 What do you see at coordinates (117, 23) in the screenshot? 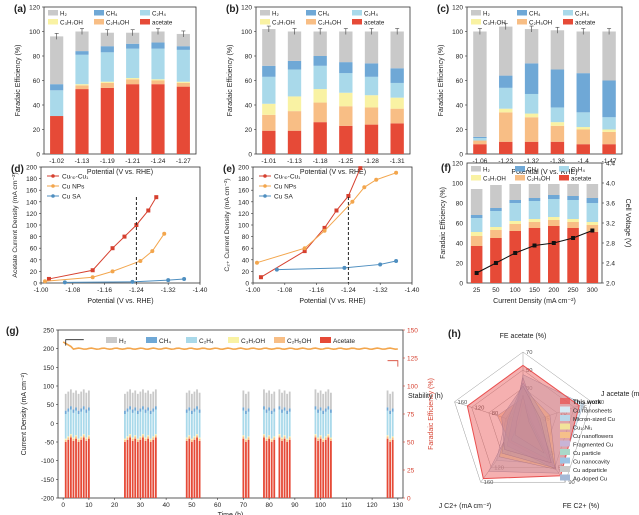
I see `legend-label: C₂H₅OH` at bounding box center [117, 23].